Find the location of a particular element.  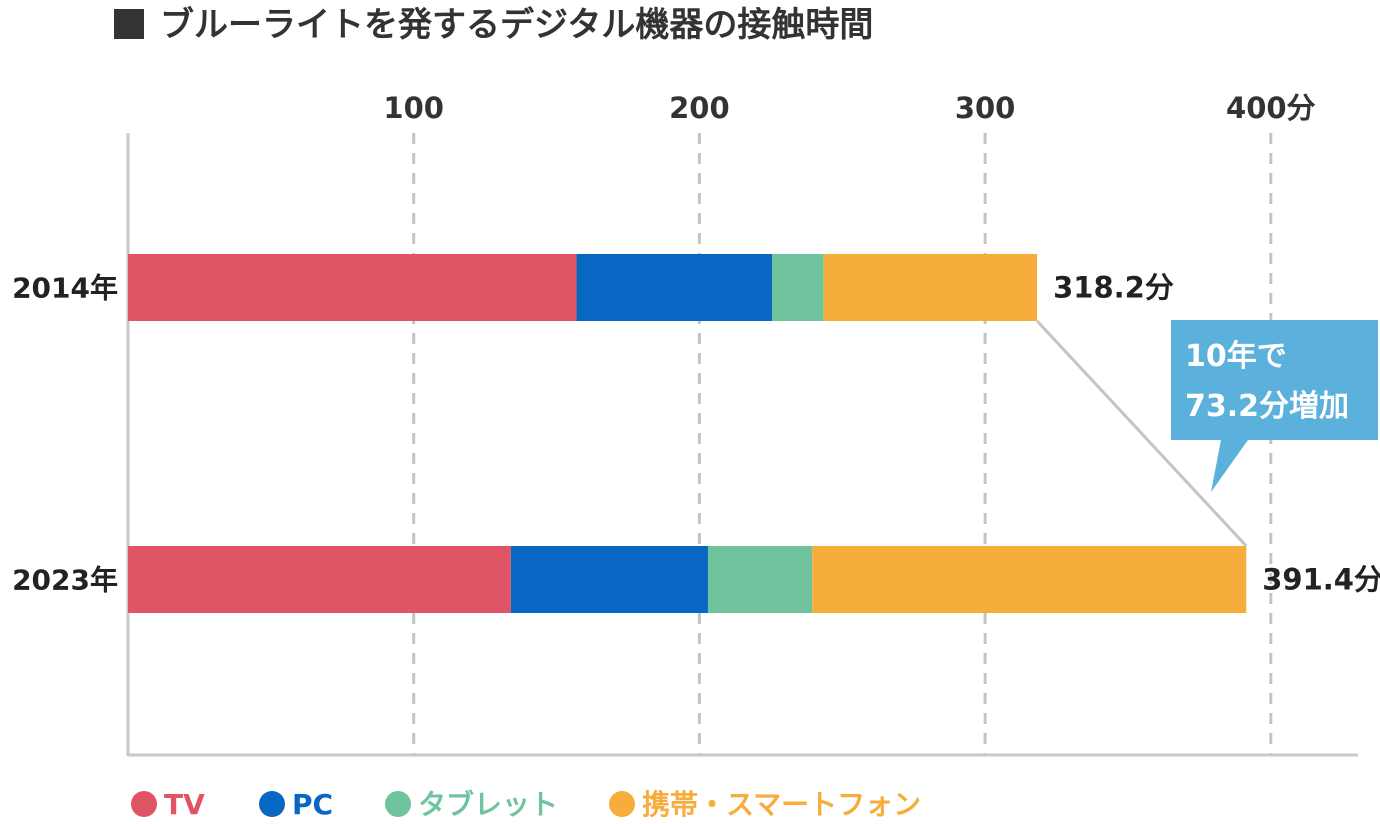

x-tick-label: 300 is located at coordinates (985, 108).